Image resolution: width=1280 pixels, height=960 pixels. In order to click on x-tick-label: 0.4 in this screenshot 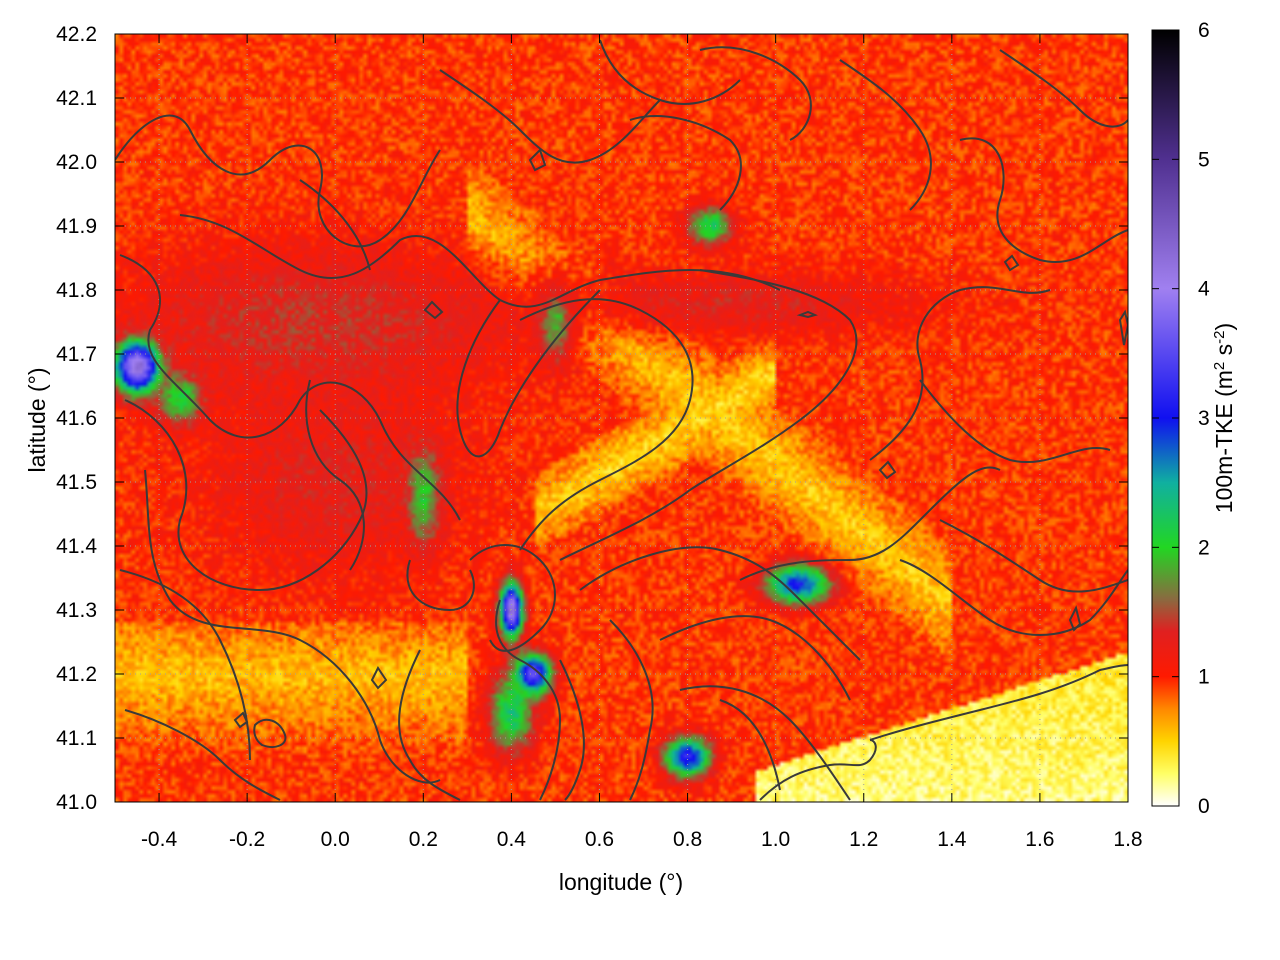, I will do `click(512, 839)`.